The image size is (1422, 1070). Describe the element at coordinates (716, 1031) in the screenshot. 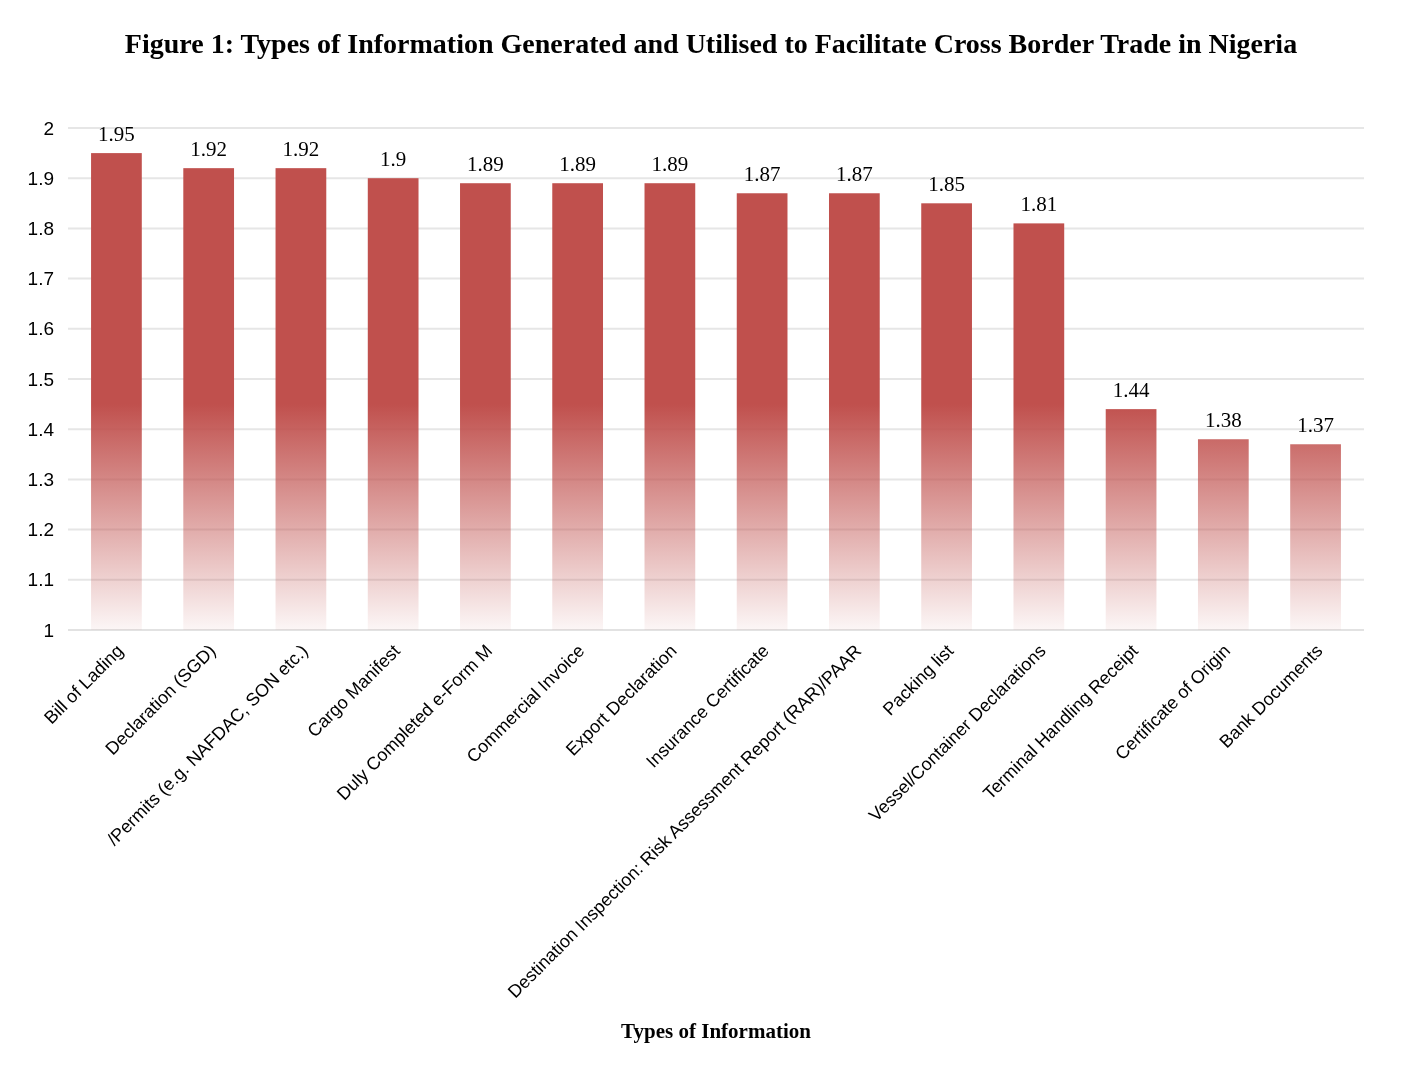

I see `x-axis-title: Types of Information` at that location.